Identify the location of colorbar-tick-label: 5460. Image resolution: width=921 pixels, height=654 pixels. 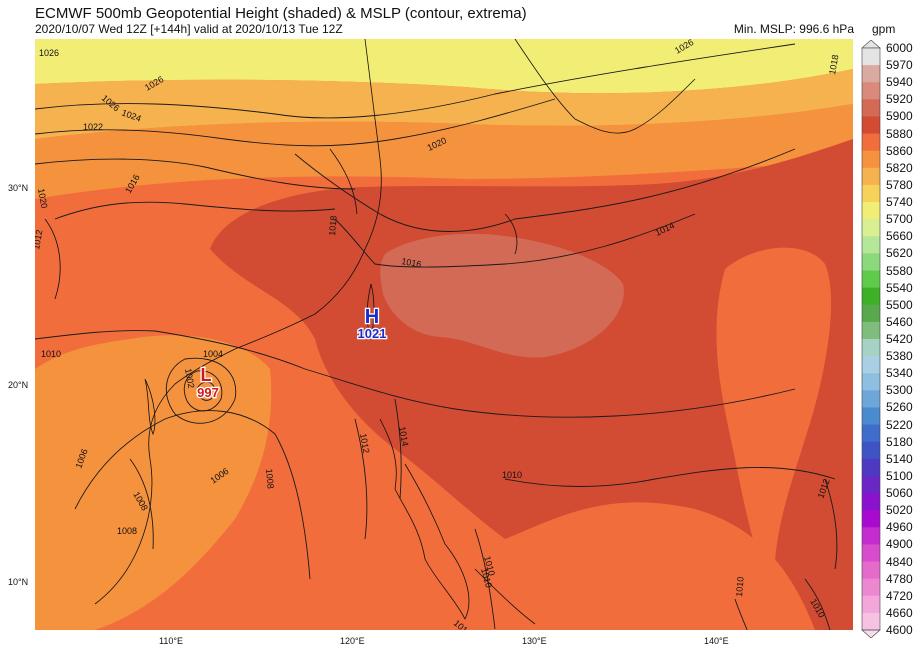
(899, 321).